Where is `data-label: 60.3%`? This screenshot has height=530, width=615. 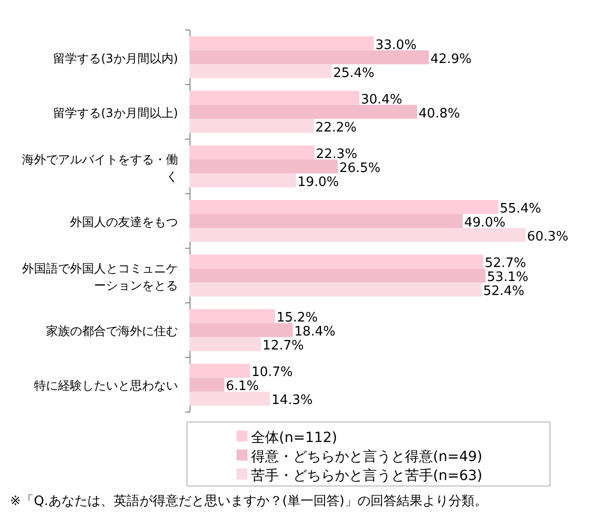
data-label: 60.3% is located at coordinates (547, 237).